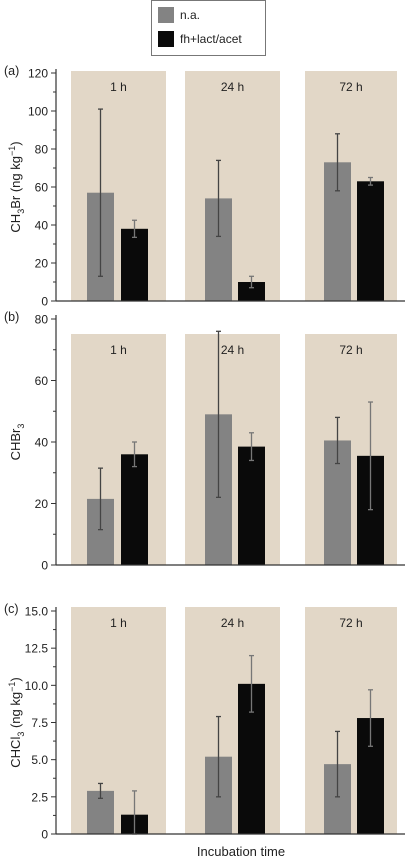 The width and height of the screenshot is (415, 863). I want to click on legend-swatch-fh, so click(166, 39).